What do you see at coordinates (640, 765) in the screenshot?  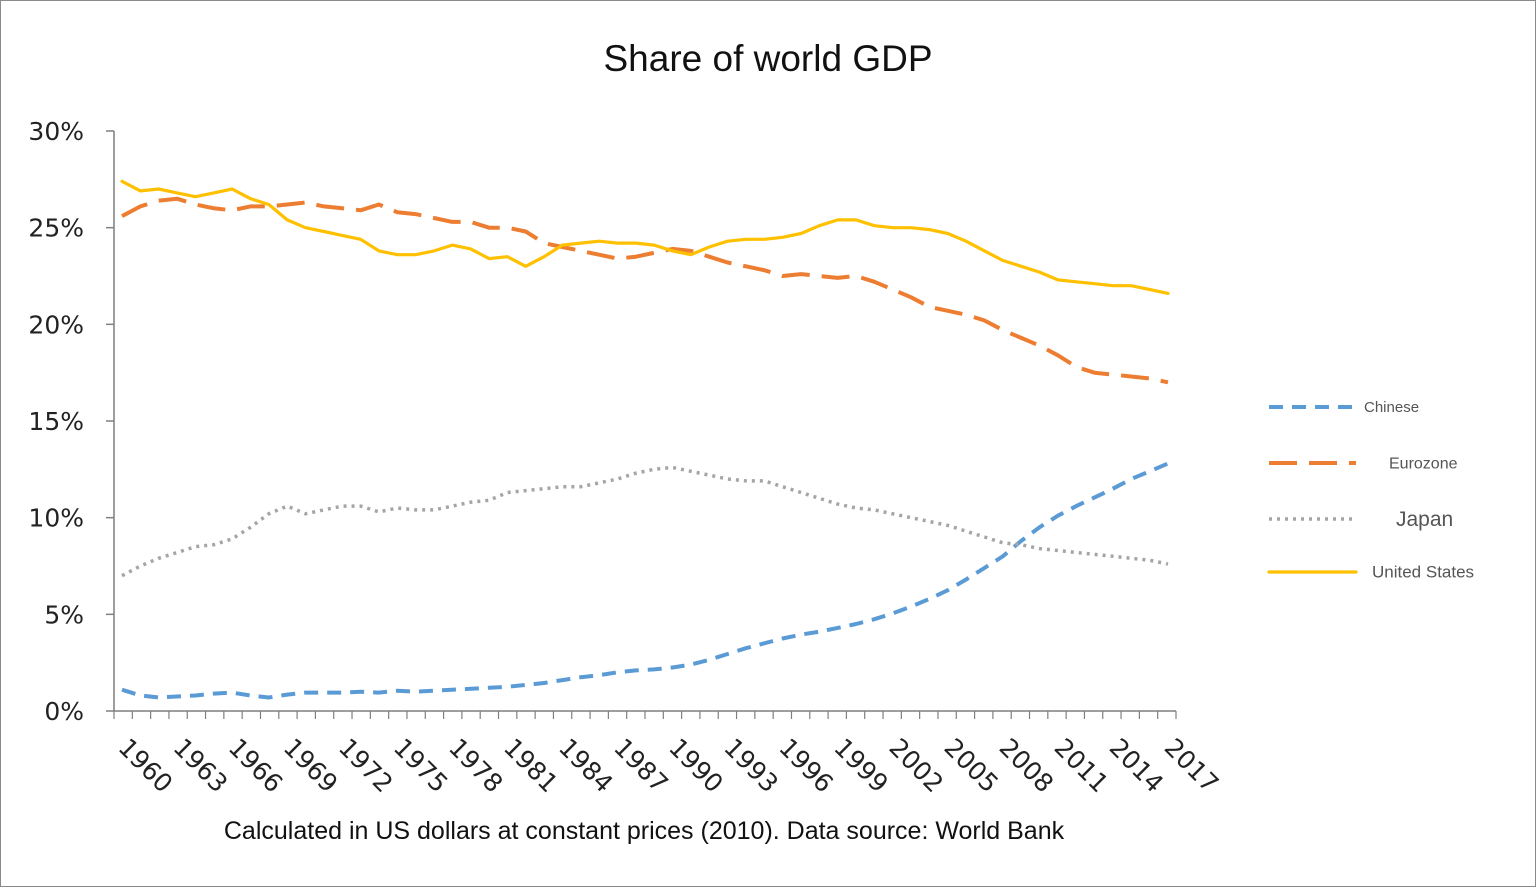 I see `x-tick-label: 1987` at bounding box center [640, 765].